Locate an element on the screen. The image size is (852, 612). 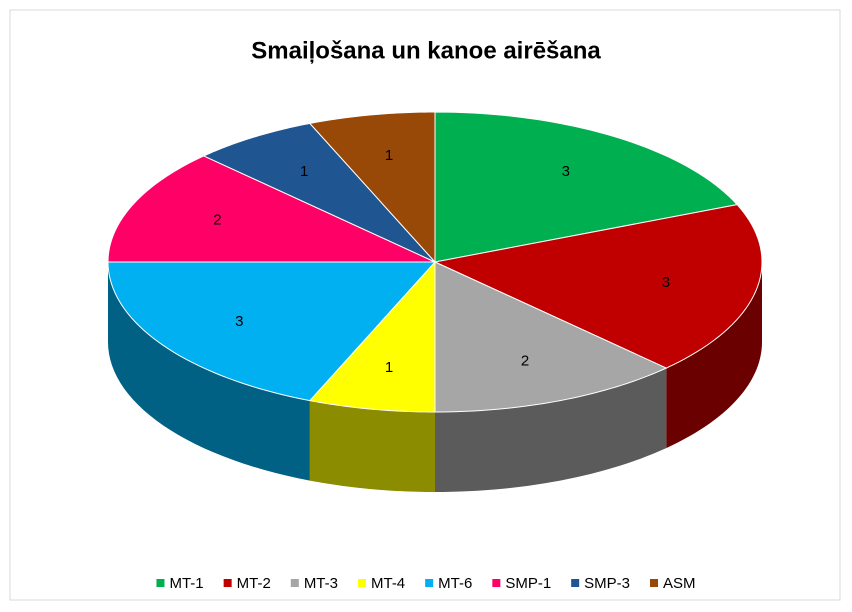
legend-label: MT-6 is located at coordinates (455, 583).